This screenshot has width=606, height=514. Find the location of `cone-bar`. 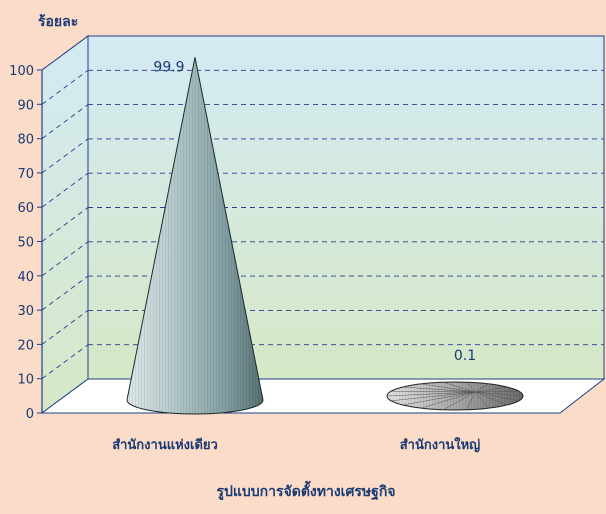

cone-bar is located at coordinates (455, 396).